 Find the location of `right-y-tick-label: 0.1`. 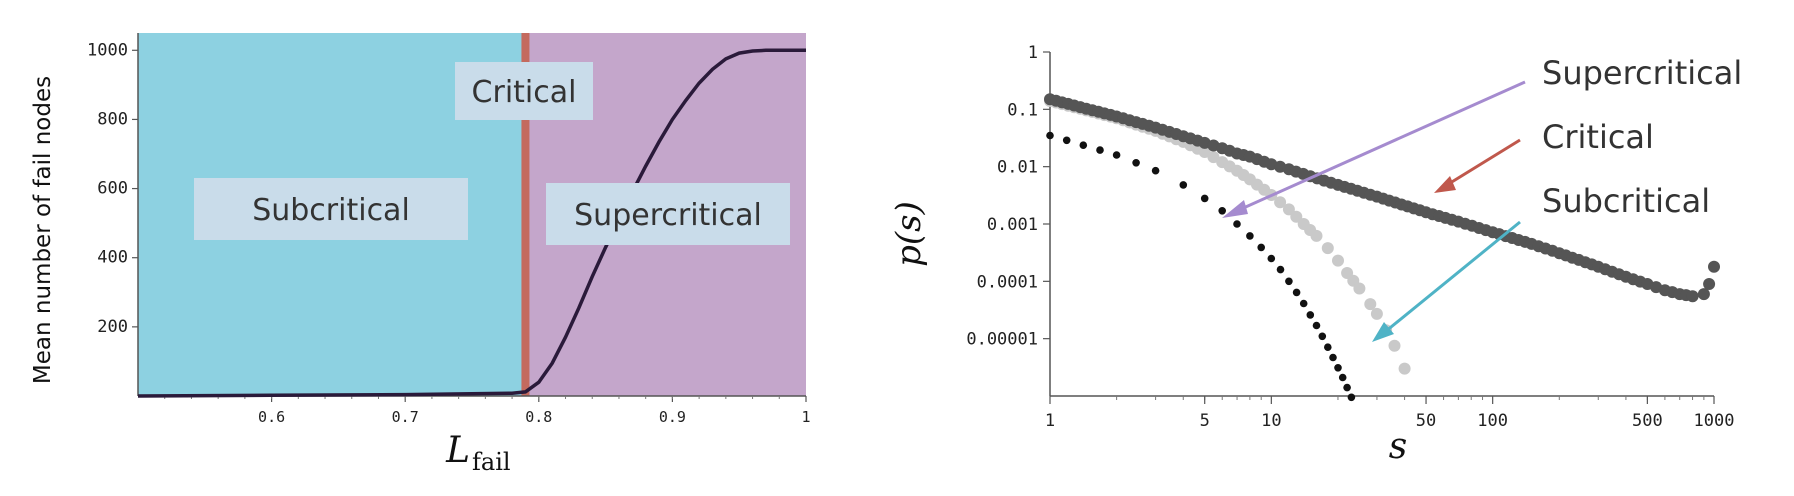

right-y-tick-label: 0.1 is located at coordinates (1022, 110).